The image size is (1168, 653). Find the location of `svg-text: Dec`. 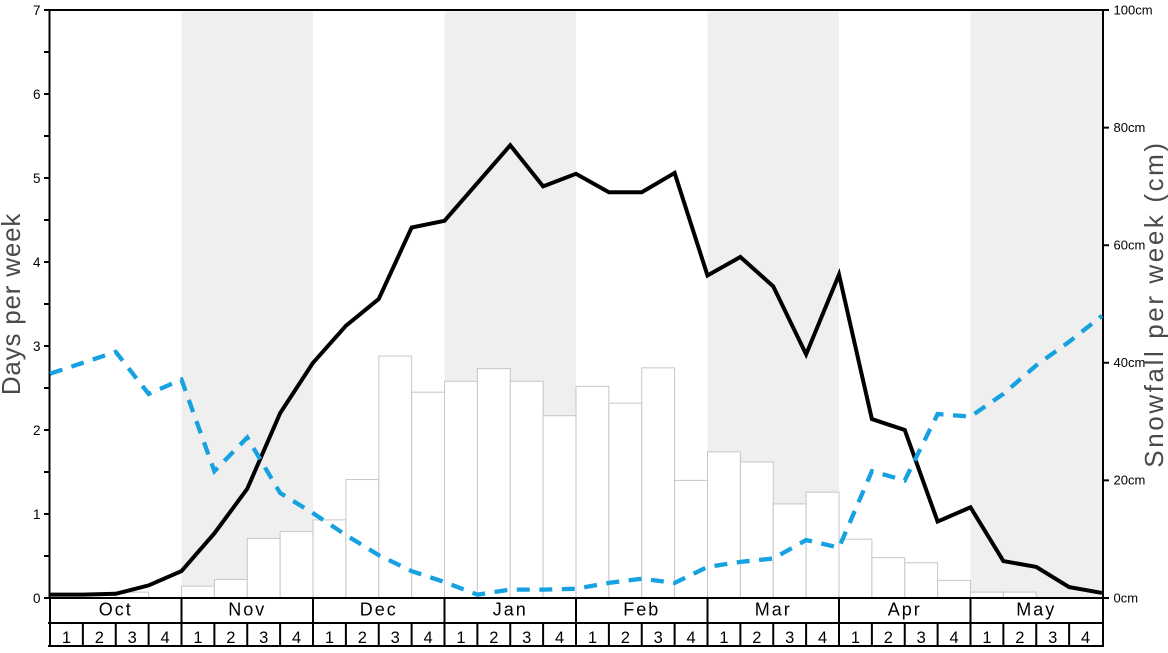

svg-text: Dec is located at coordinates (379, 610).